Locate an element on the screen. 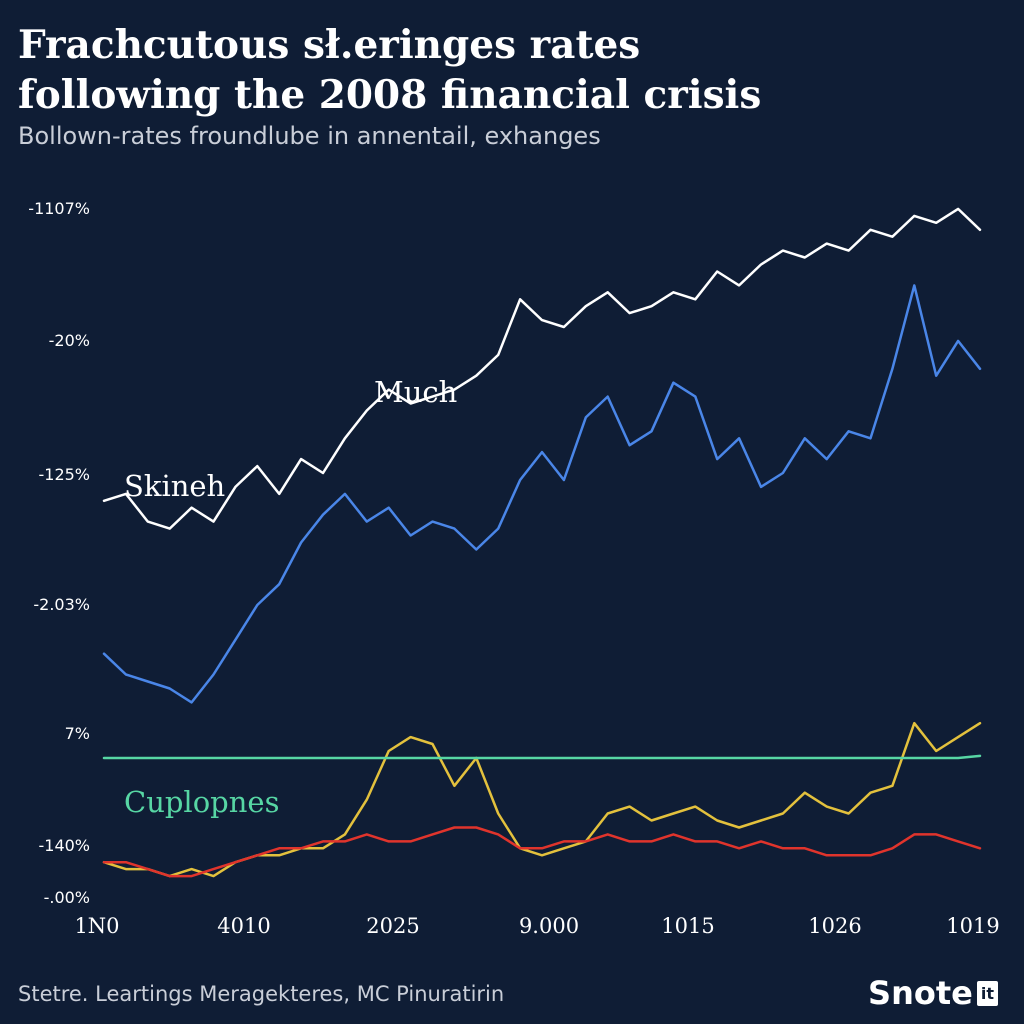  series-label-much: Much is located at coordinates (415, 392).